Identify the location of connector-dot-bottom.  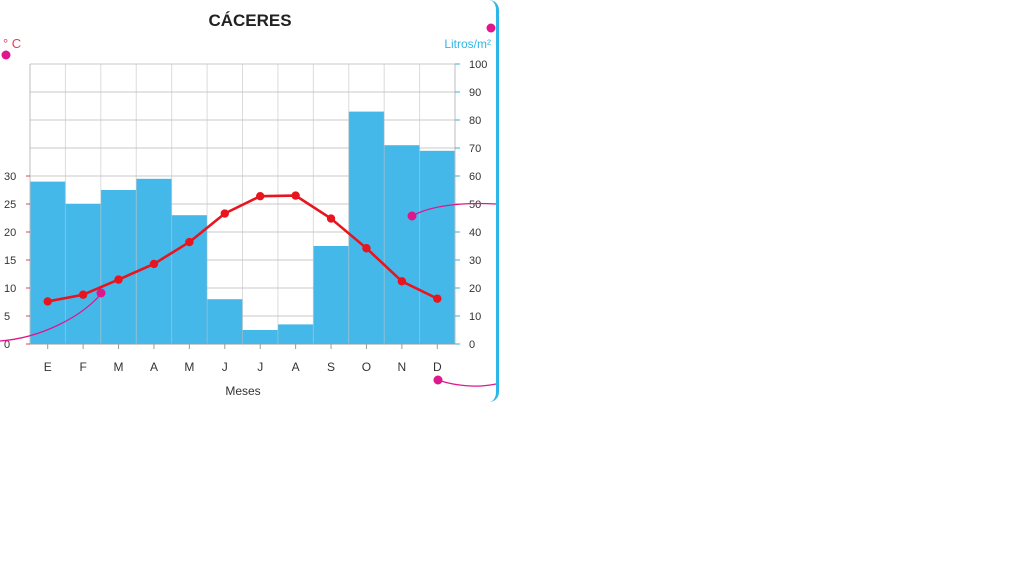
(438, 380).